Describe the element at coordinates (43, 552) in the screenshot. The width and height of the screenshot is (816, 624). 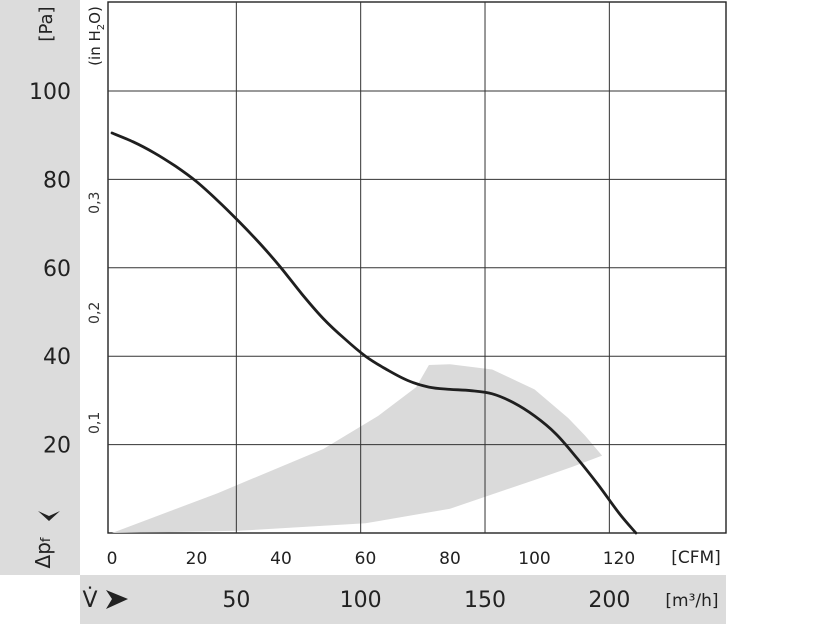
I see `y-axis-label: Δpf` at that location.